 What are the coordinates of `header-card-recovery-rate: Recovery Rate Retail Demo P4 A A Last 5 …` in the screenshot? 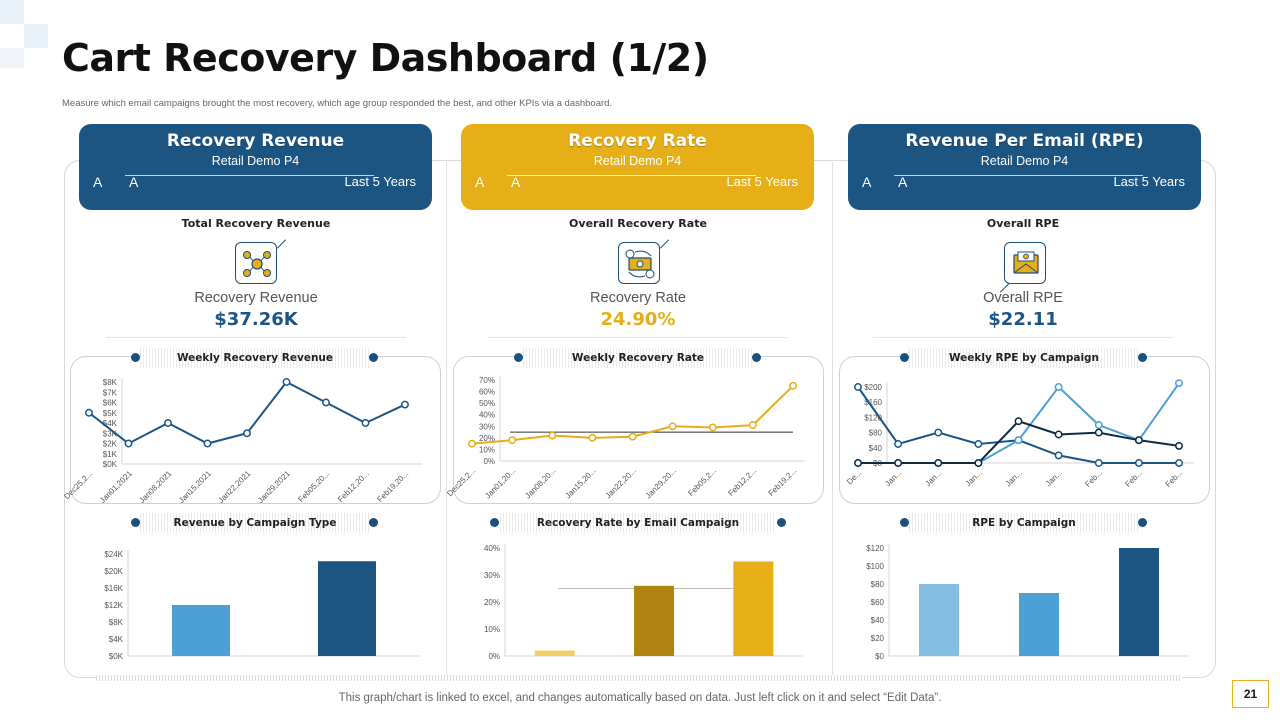 It's located at (637, 167).